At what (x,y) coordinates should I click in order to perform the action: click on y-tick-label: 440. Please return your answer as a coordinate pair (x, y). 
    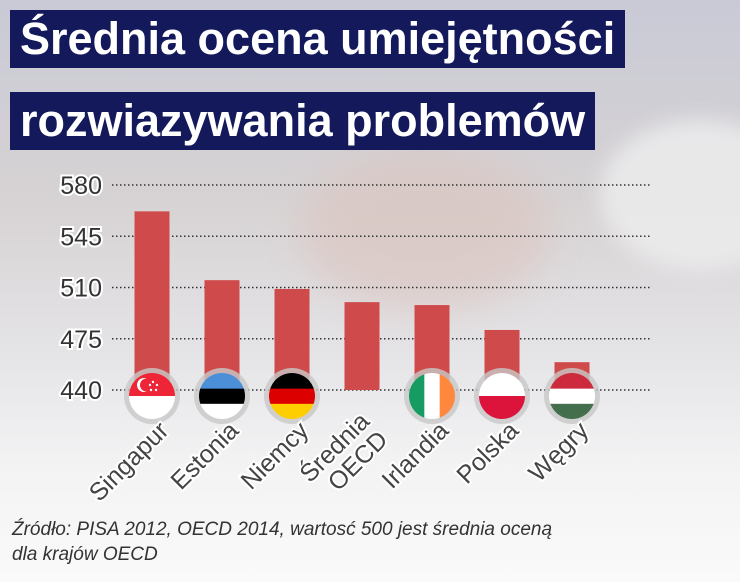
    Looking at the image, I should click on (81, 391).